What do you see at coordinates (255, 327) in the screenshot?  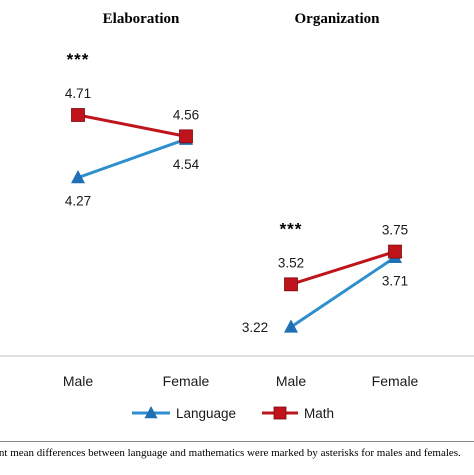 I see `data-label-language: 3.22` at bounding box center [255, 327].